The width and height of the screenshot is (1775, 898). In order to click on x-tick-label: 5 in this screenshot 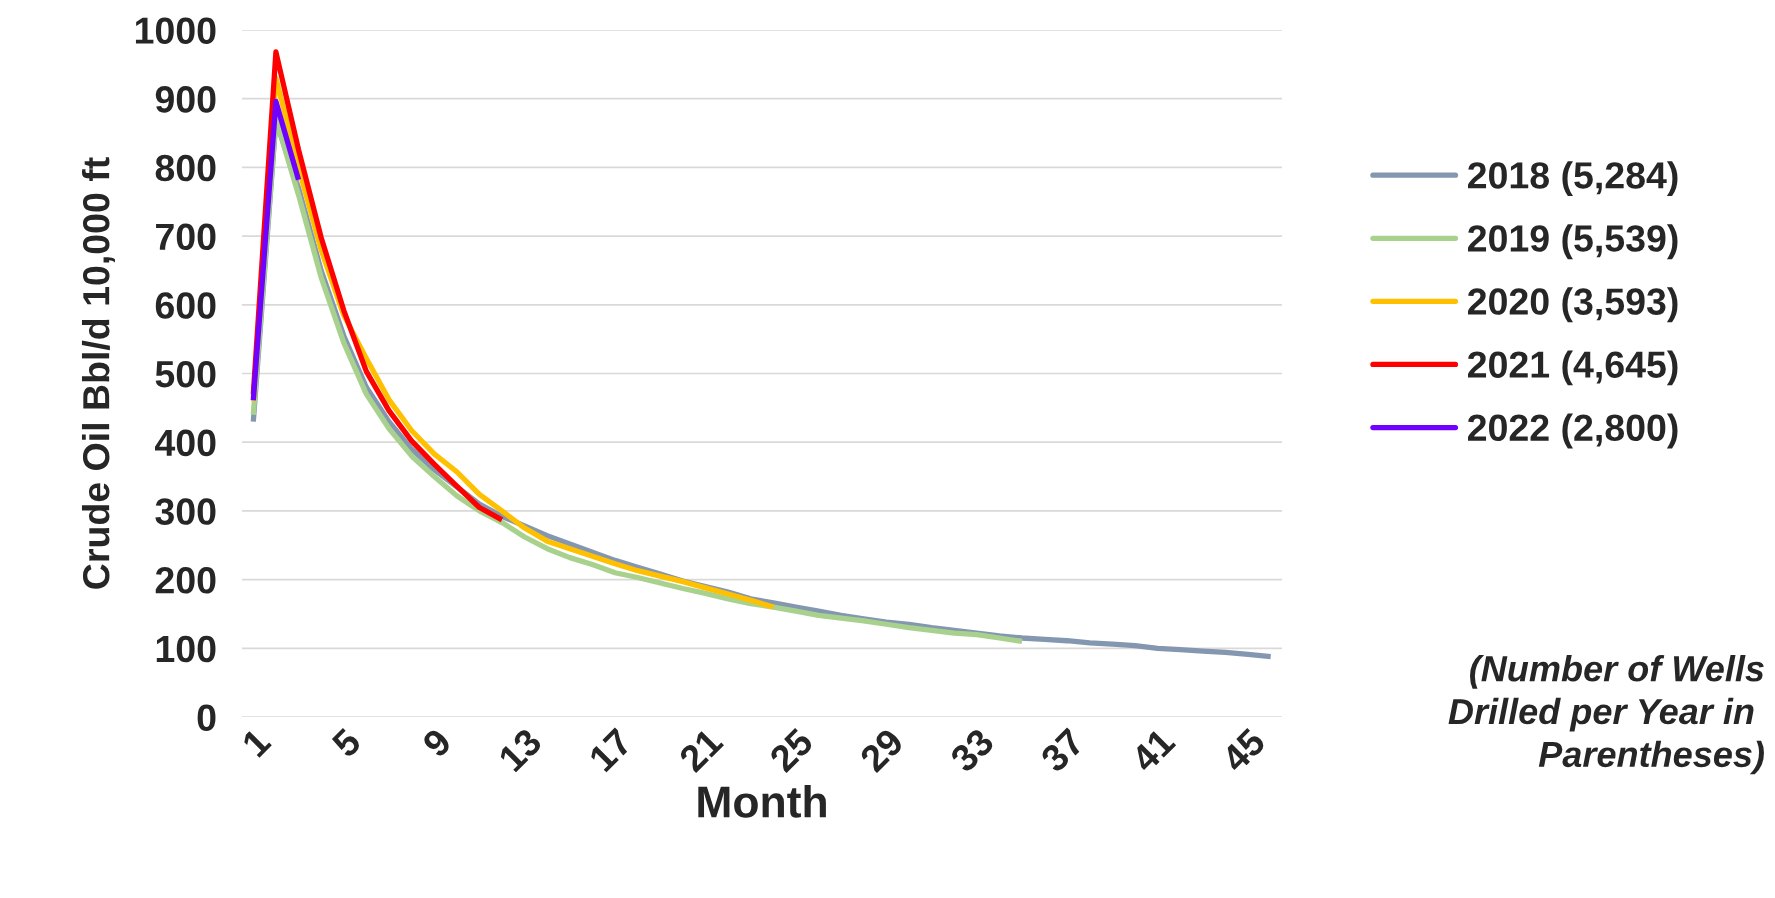, I will do `click(346, 743)`.